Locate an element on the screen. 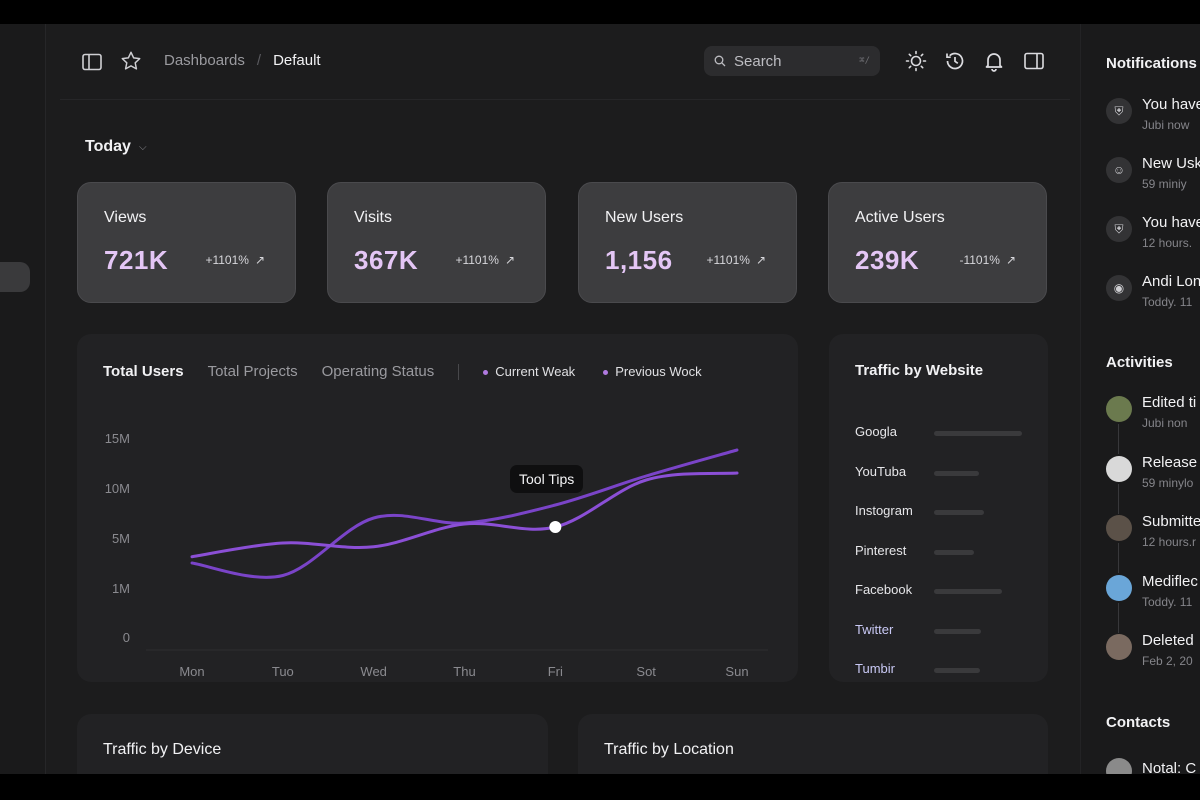 Image resolution: width=1200 pixels, height=800 pixels. search-box: ⌘/ is located at coordinates (792, 61).